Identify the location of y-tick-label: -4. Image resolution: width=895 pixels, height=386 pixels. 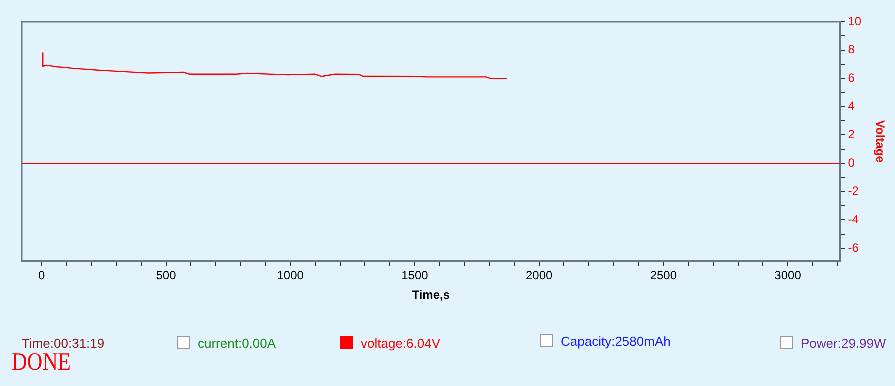
(854, 219).